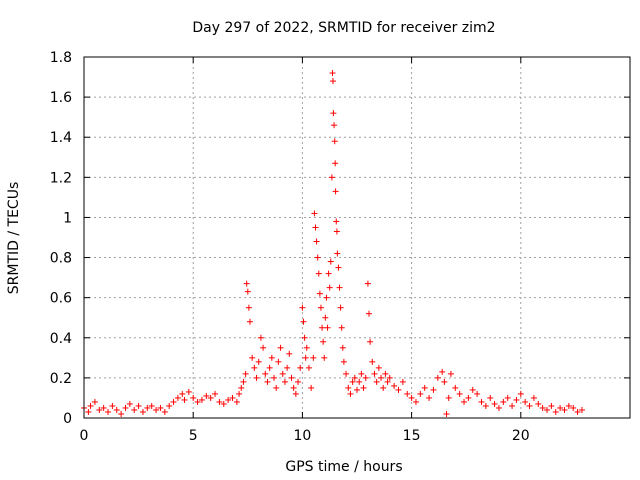 The width and height of the screenshot is (640, 480). What do you see at coordinates (61, 98) in the screenshot?
I see `y-tick-label: 1.6` at bounding box center [61, 98].